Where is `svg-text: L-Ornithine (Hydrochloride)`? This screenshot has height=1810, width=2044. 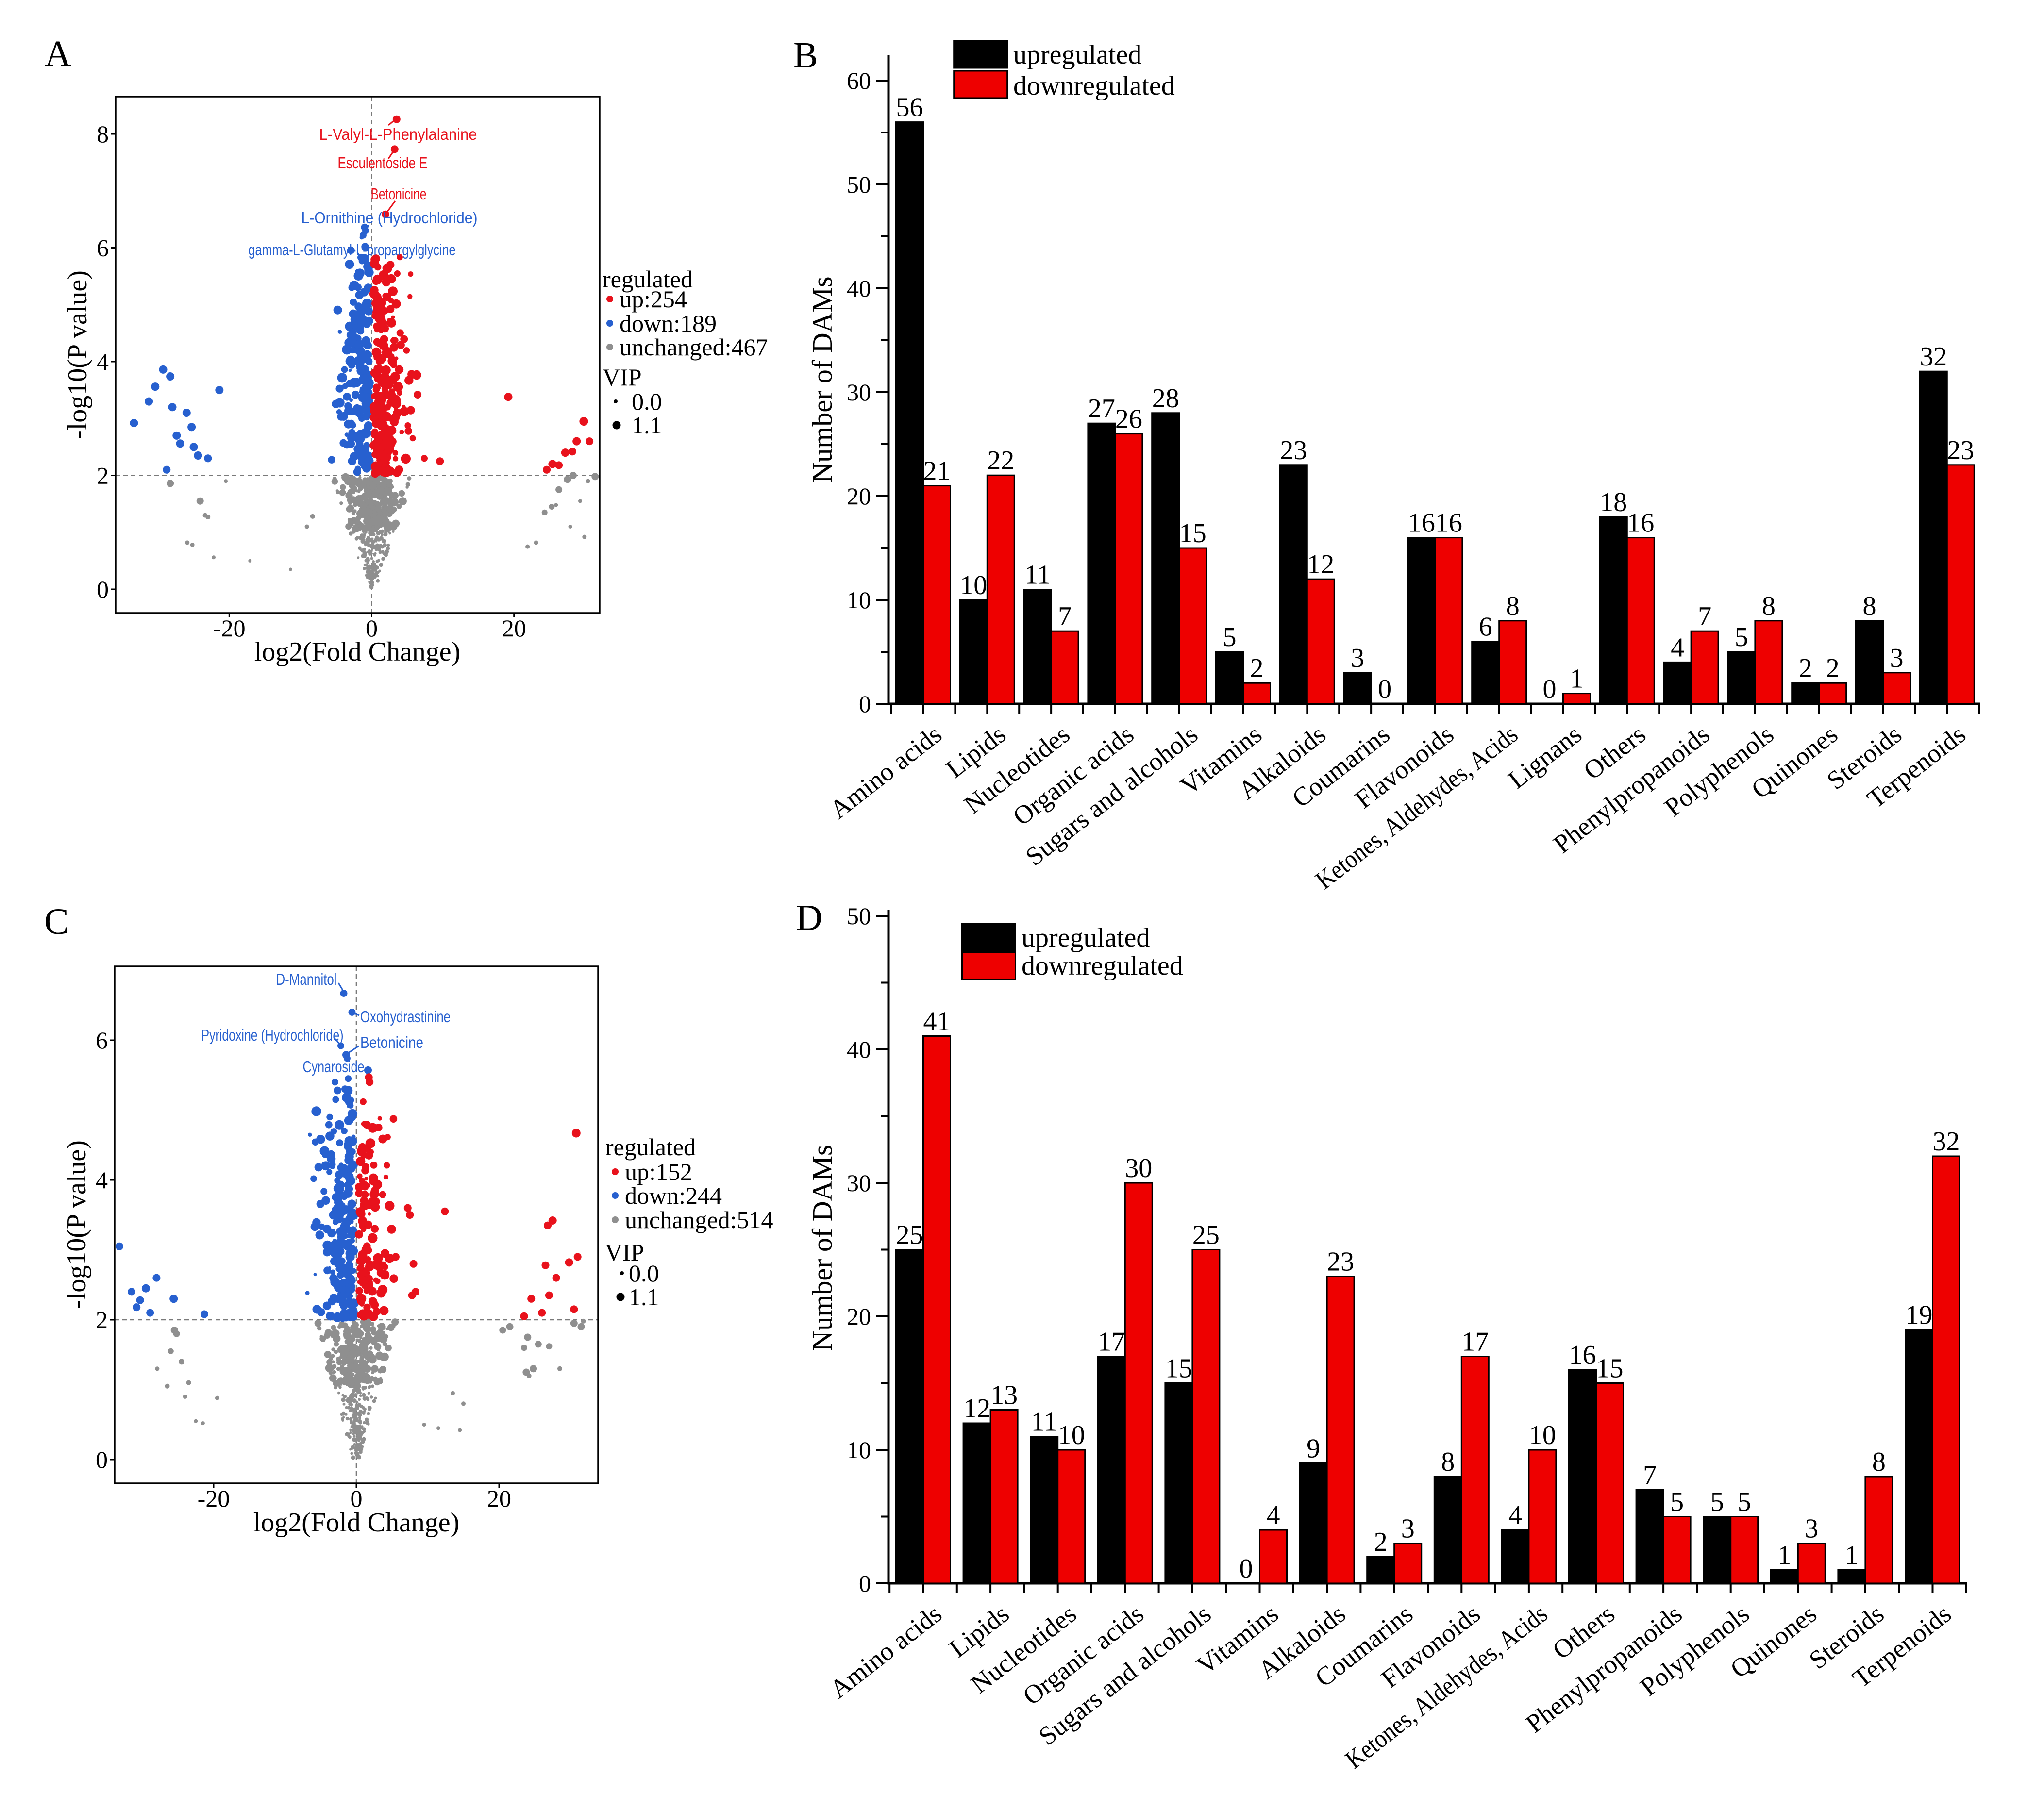
svg-text: L-Ornithine (Hydrochloride) is located at coordinates (390, 218).